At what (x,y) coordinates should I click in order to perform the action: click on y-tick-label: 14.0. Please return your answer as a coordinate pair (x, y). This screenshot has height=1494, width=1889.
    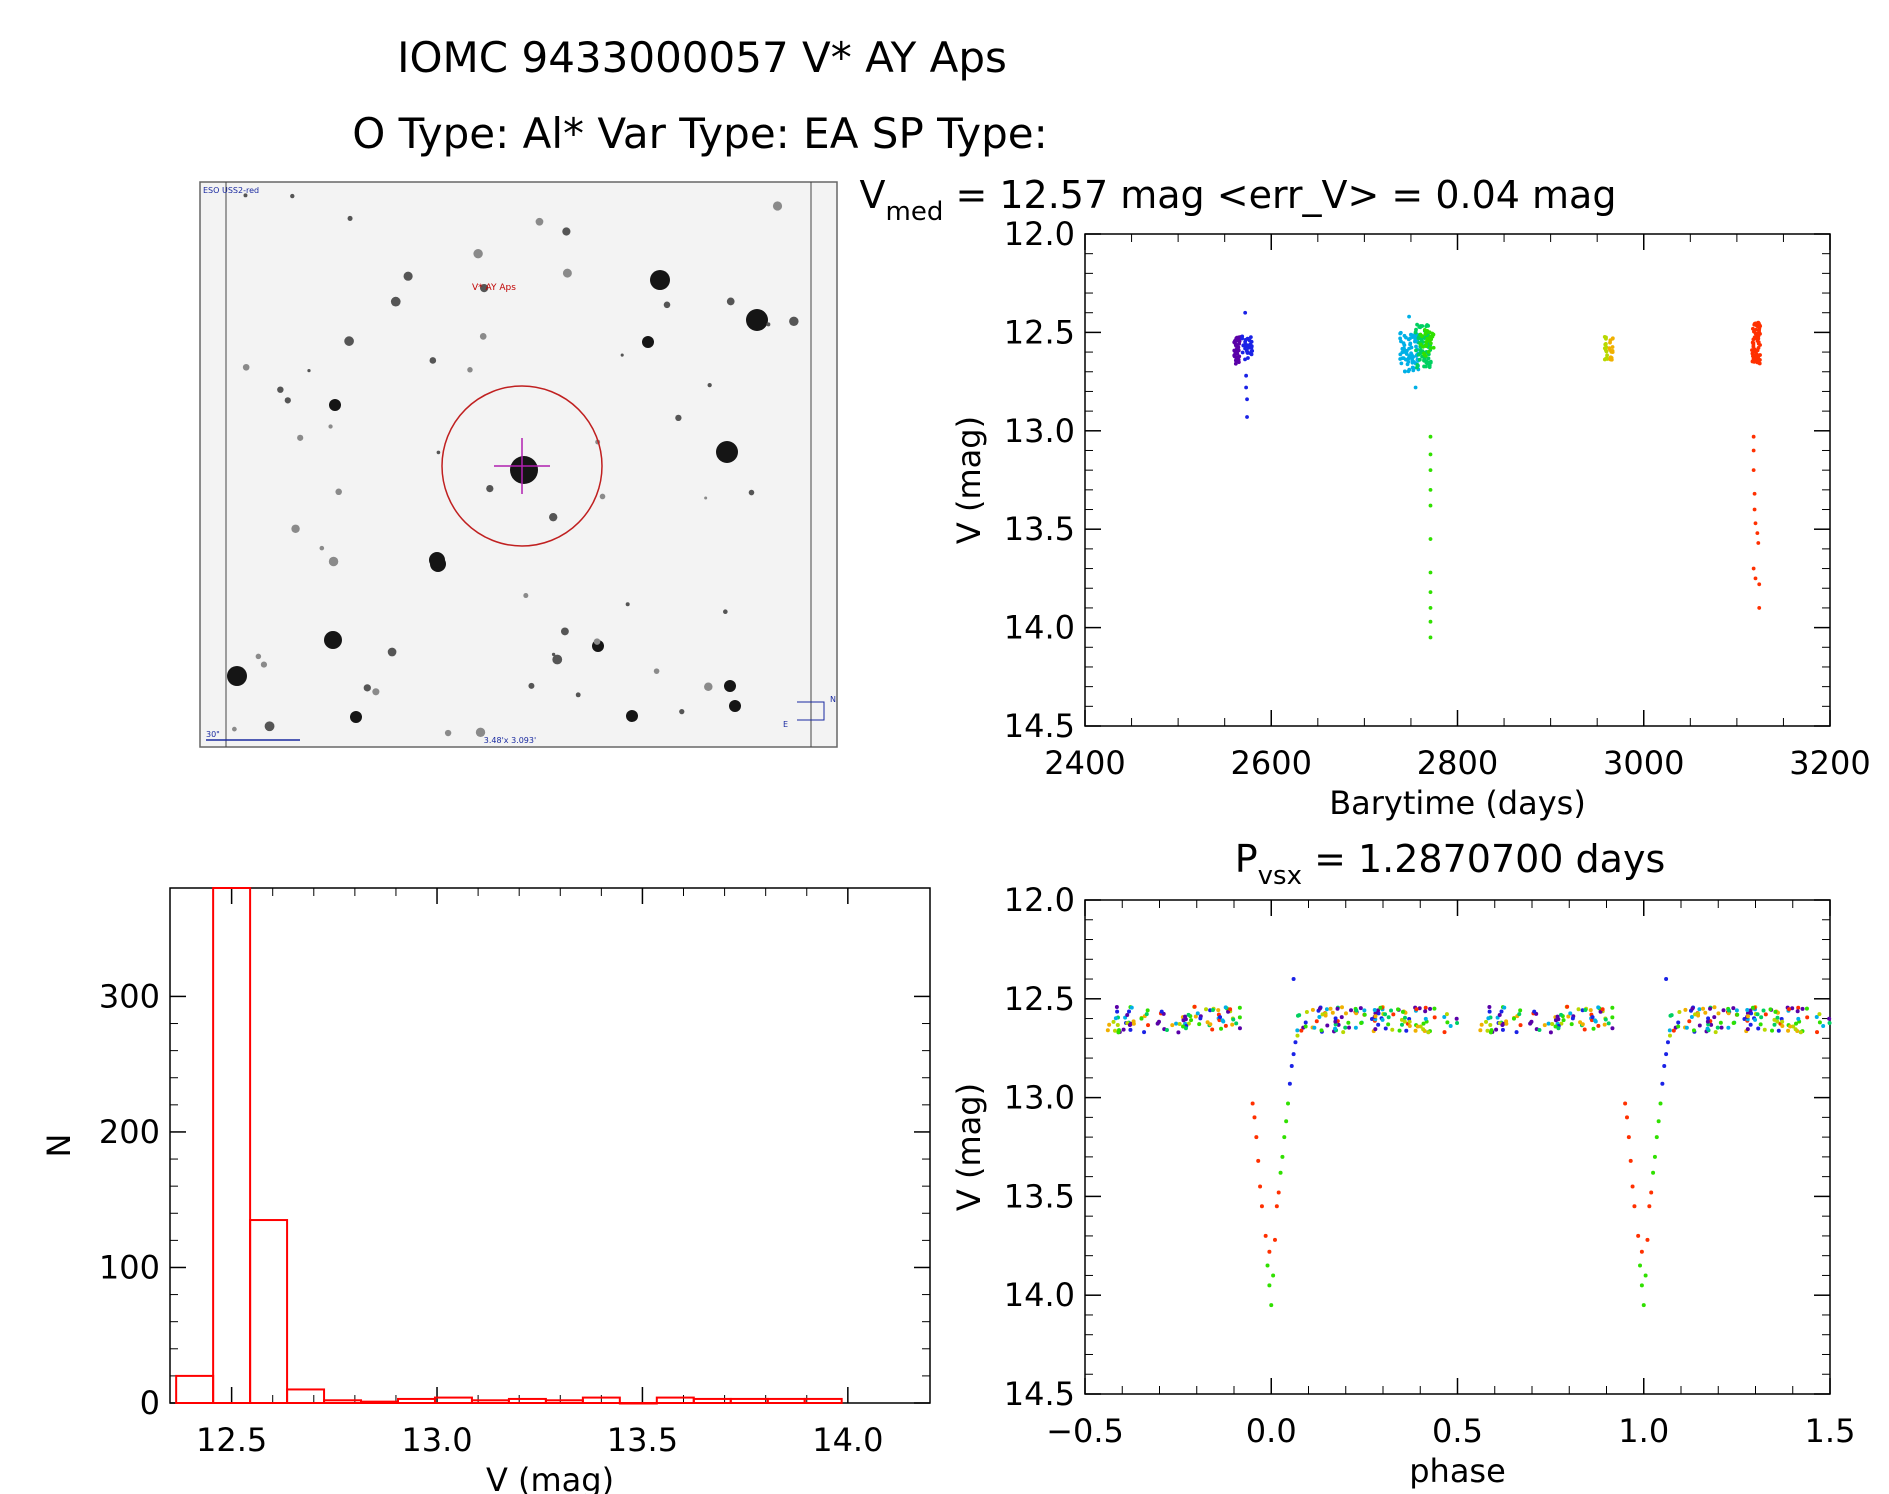
    Looking at the image, I should click on (1039, 1295).